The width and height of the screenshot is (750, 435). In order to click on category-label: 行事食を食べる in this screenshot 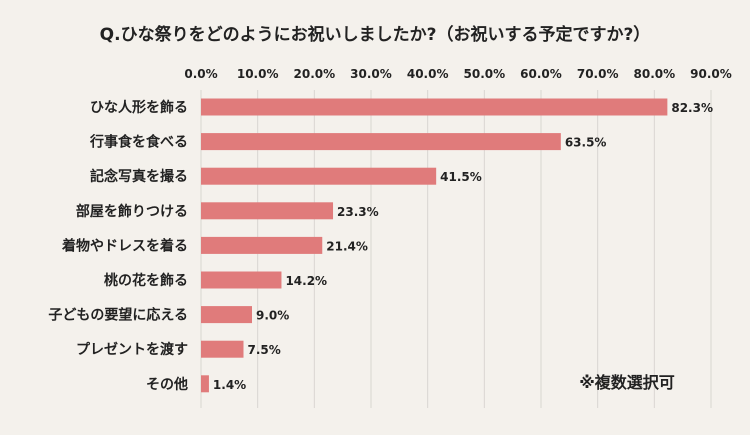, I will do `click(138, 142)`.